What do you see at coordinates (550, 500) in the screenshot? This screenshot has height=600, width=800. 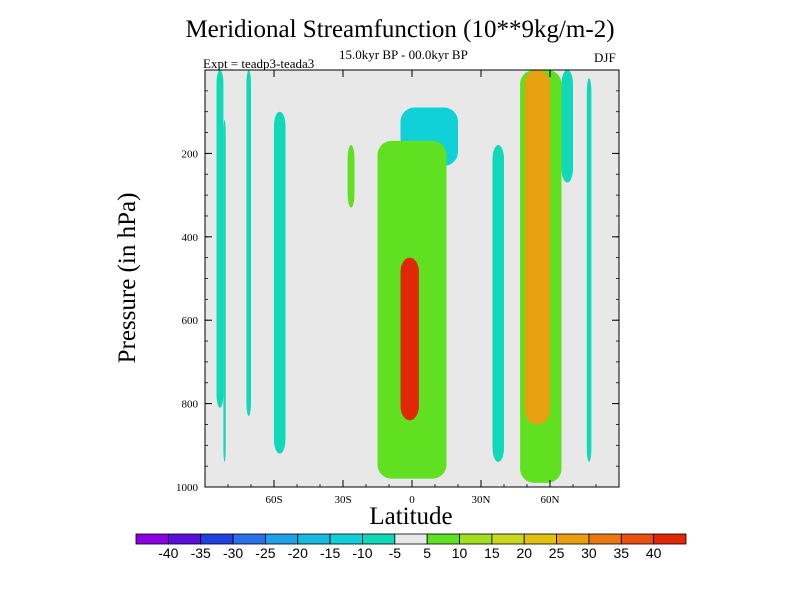 I see `x-tick-label: 60N` at bounding box center [550, 500].